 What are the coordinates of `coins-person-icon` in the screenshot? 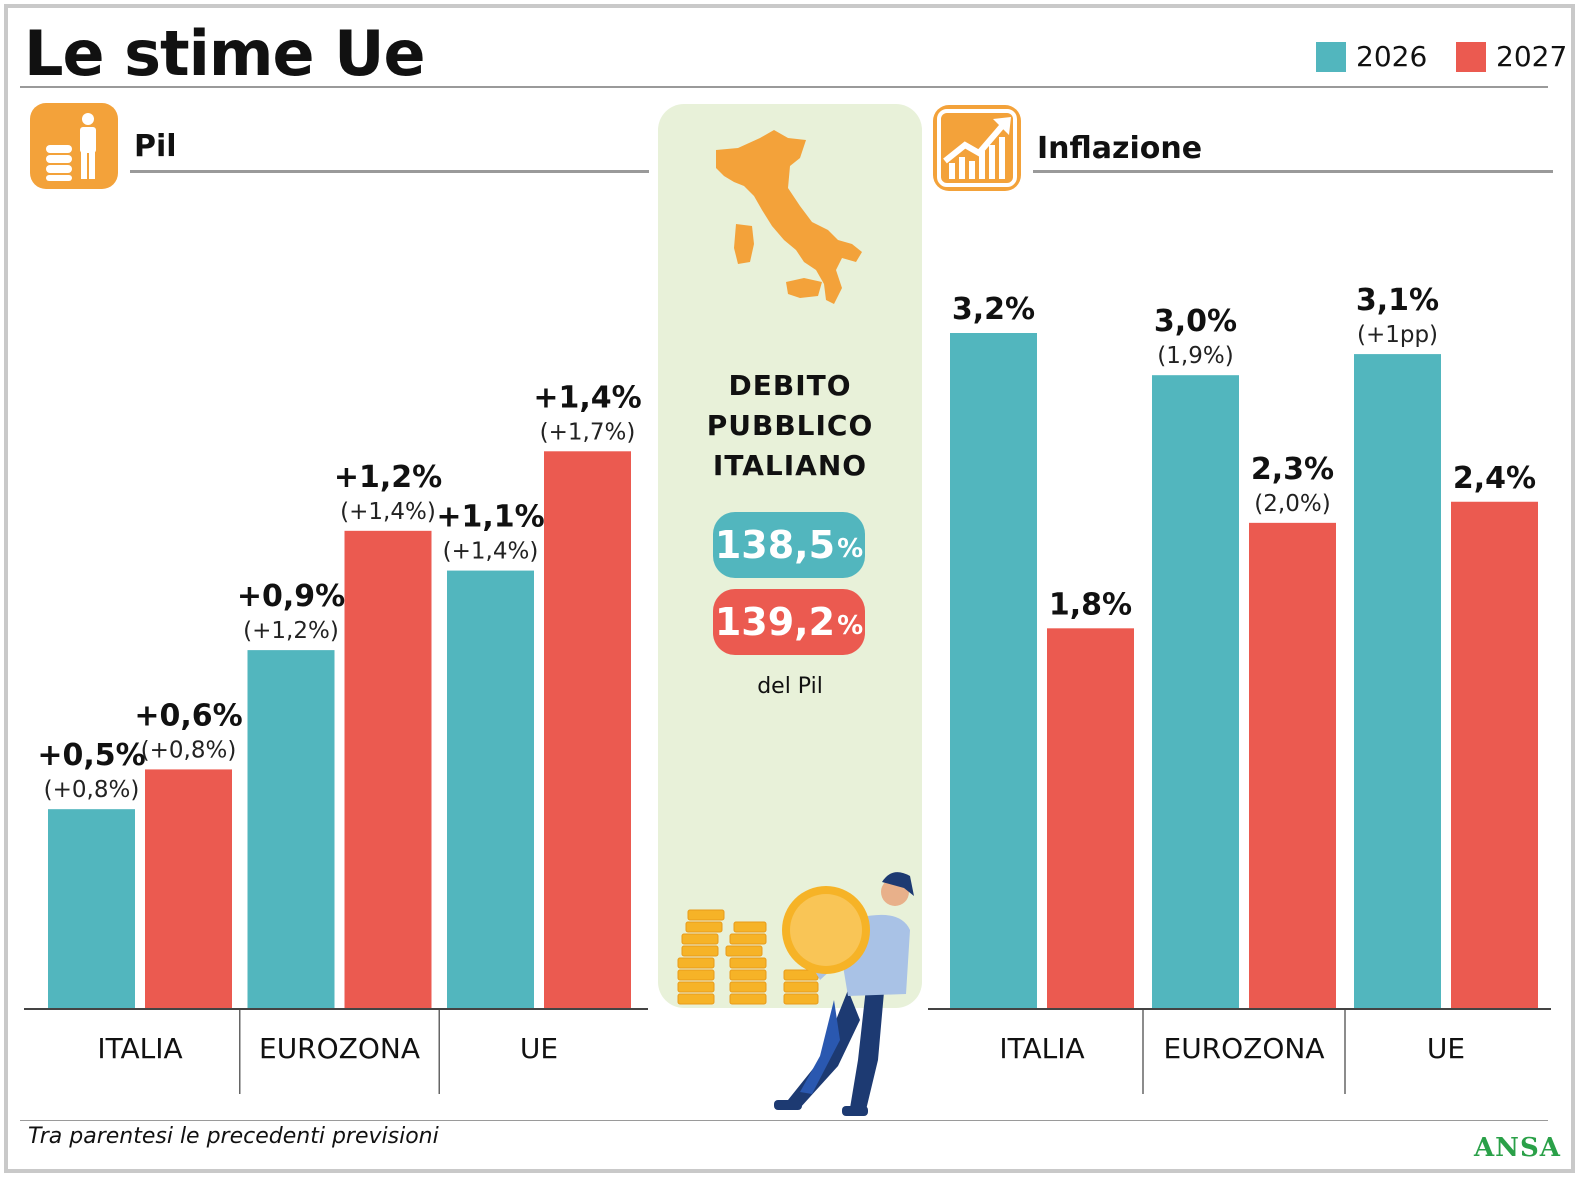 It's located at (74, 146).